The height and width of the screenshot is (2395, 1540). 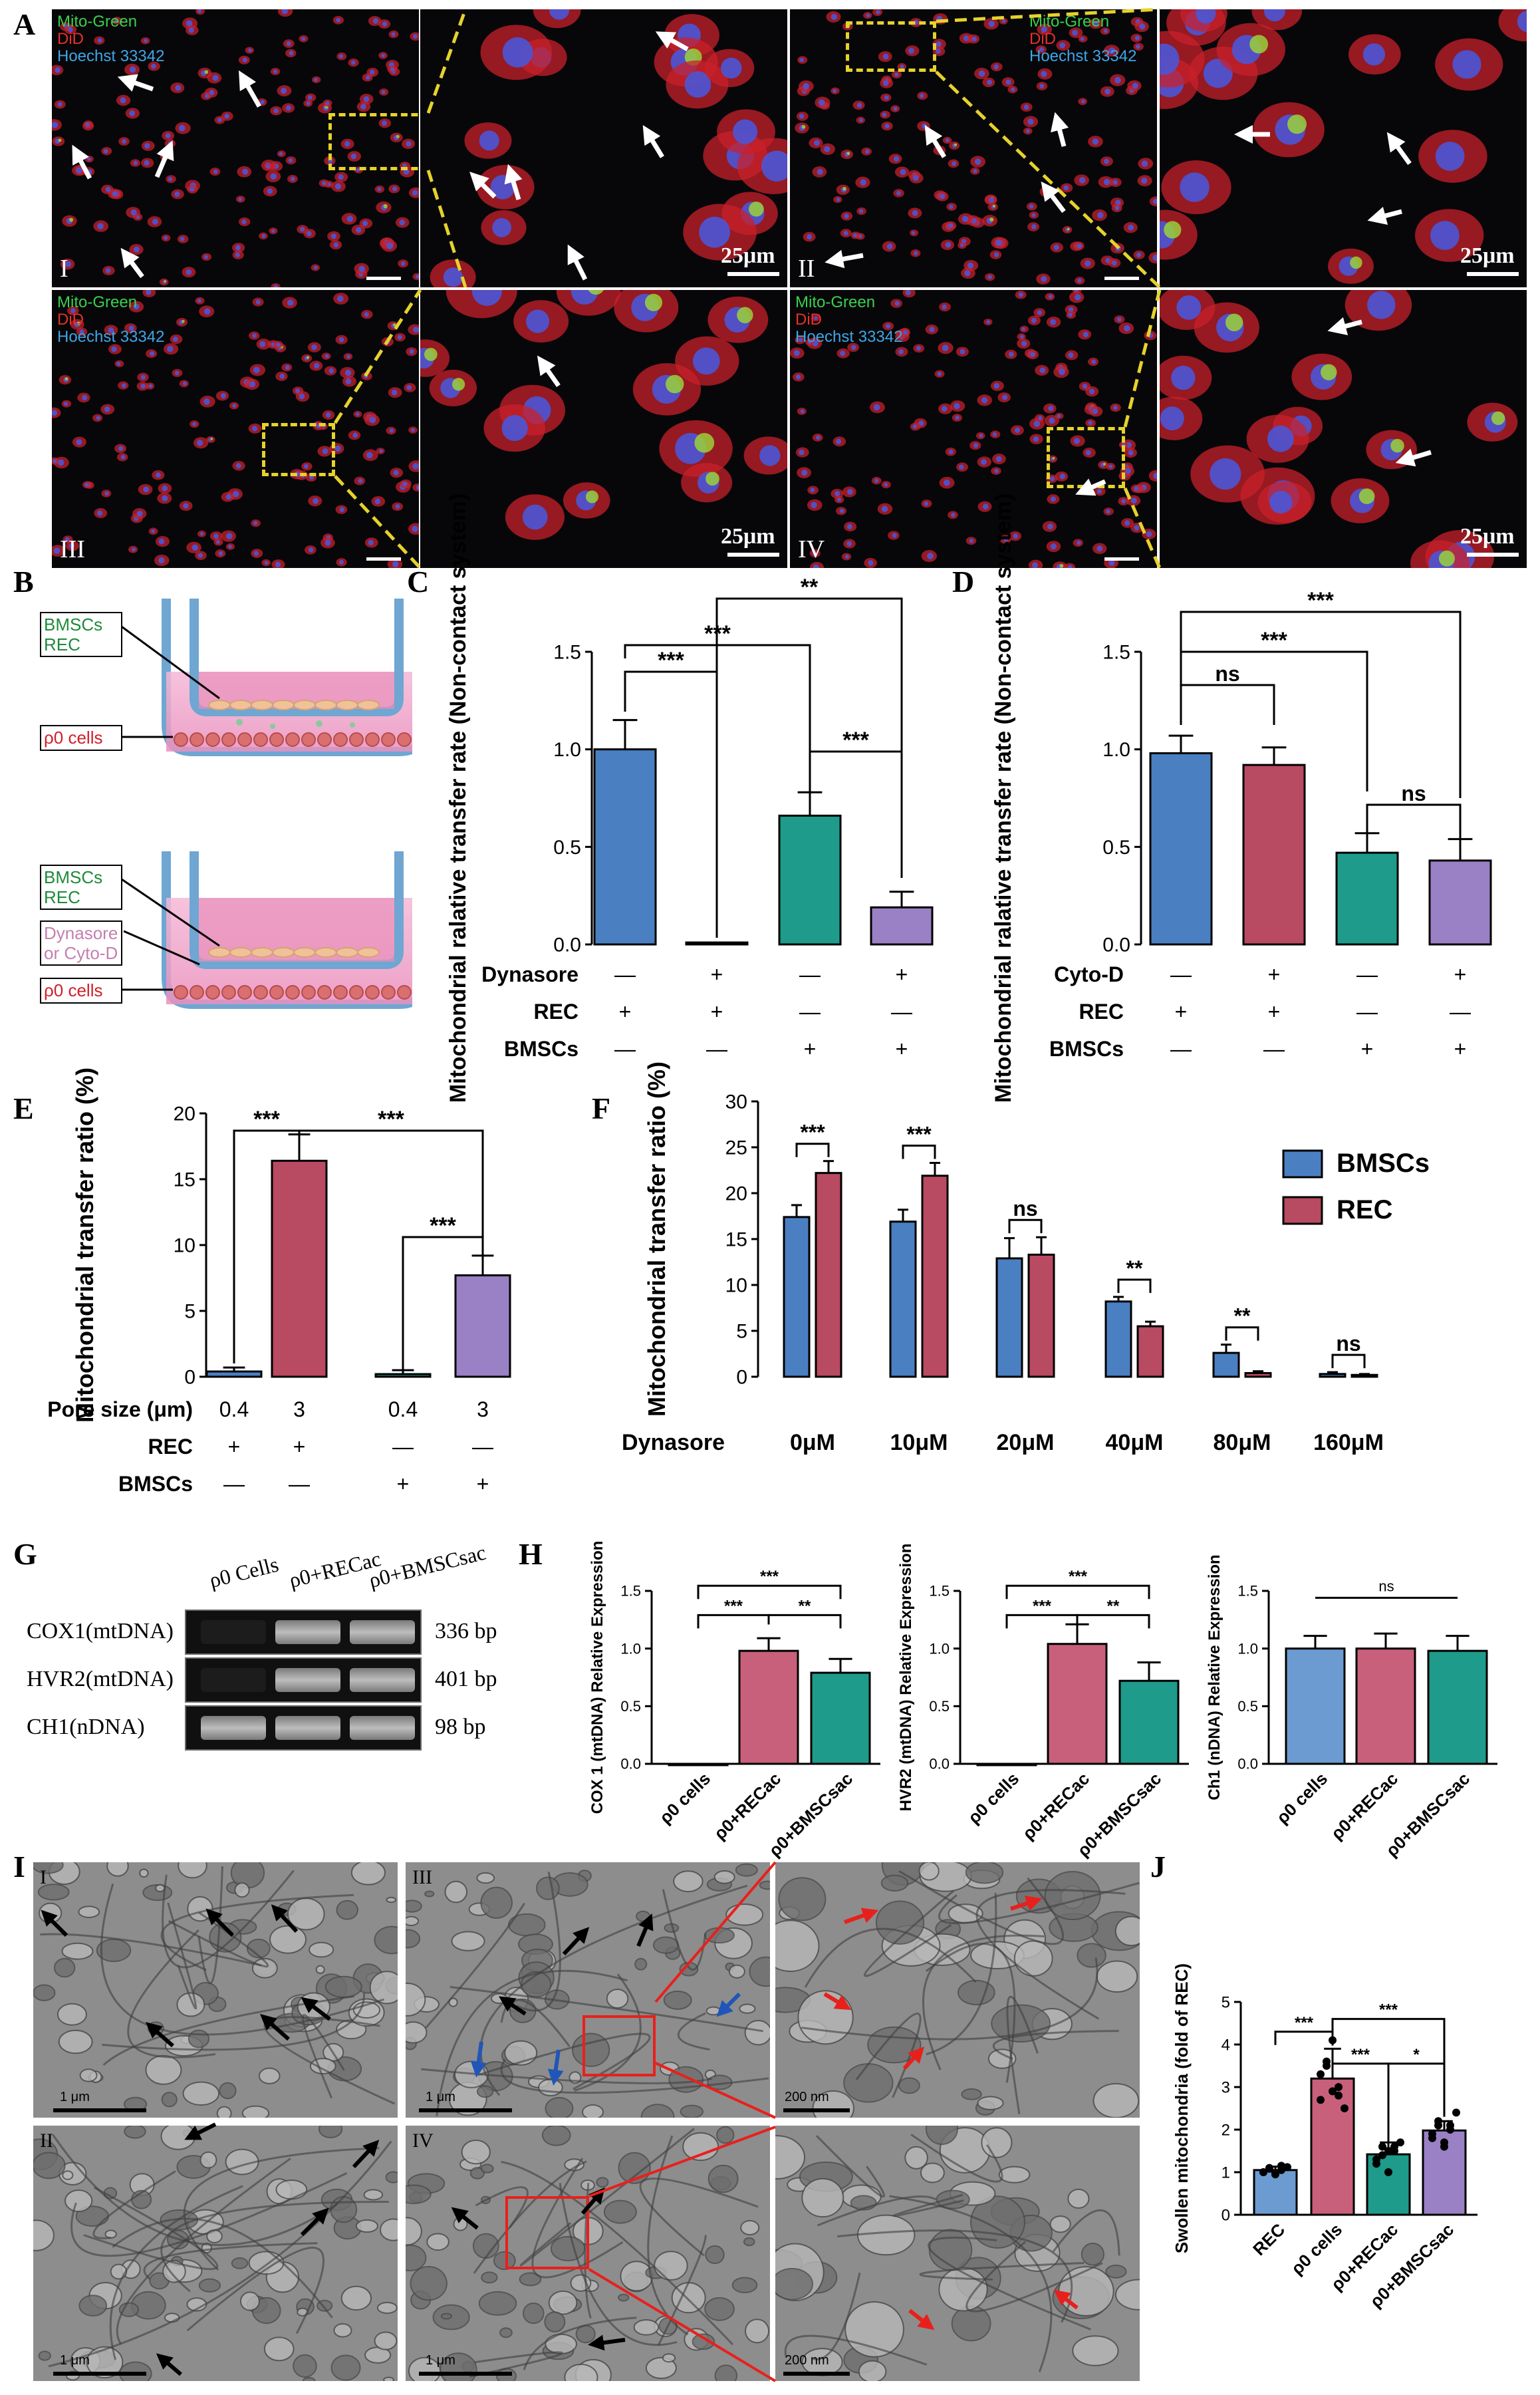 I want to click on y-axis-label: Swollen mitochondria (fold of REC), so click(x=1182, y=2108).